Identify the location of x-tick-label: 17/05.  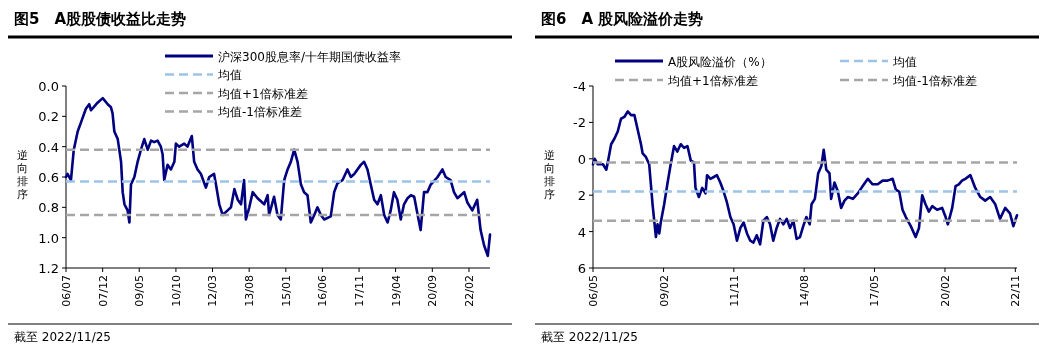
(875, 291).